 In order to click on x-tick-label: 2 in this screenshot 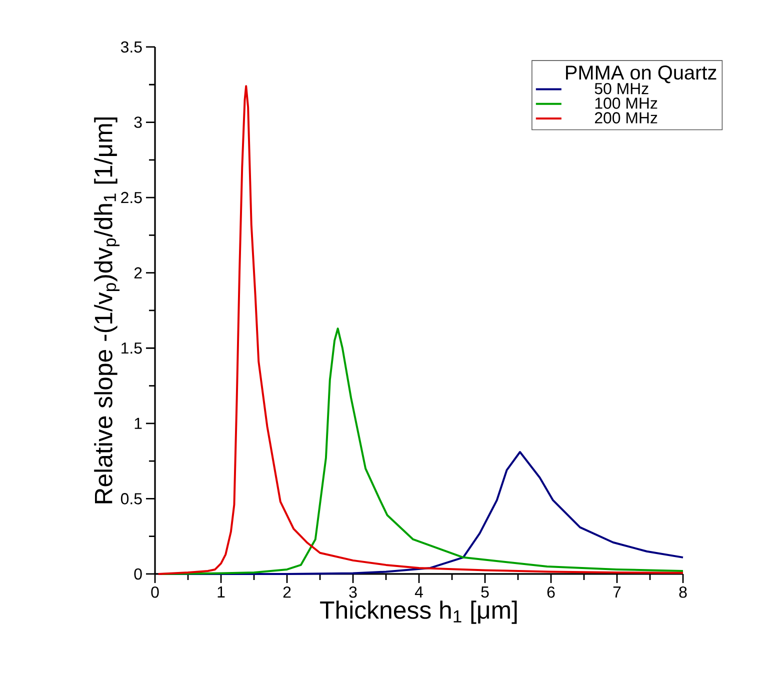, I will do `click(287, 592)`.